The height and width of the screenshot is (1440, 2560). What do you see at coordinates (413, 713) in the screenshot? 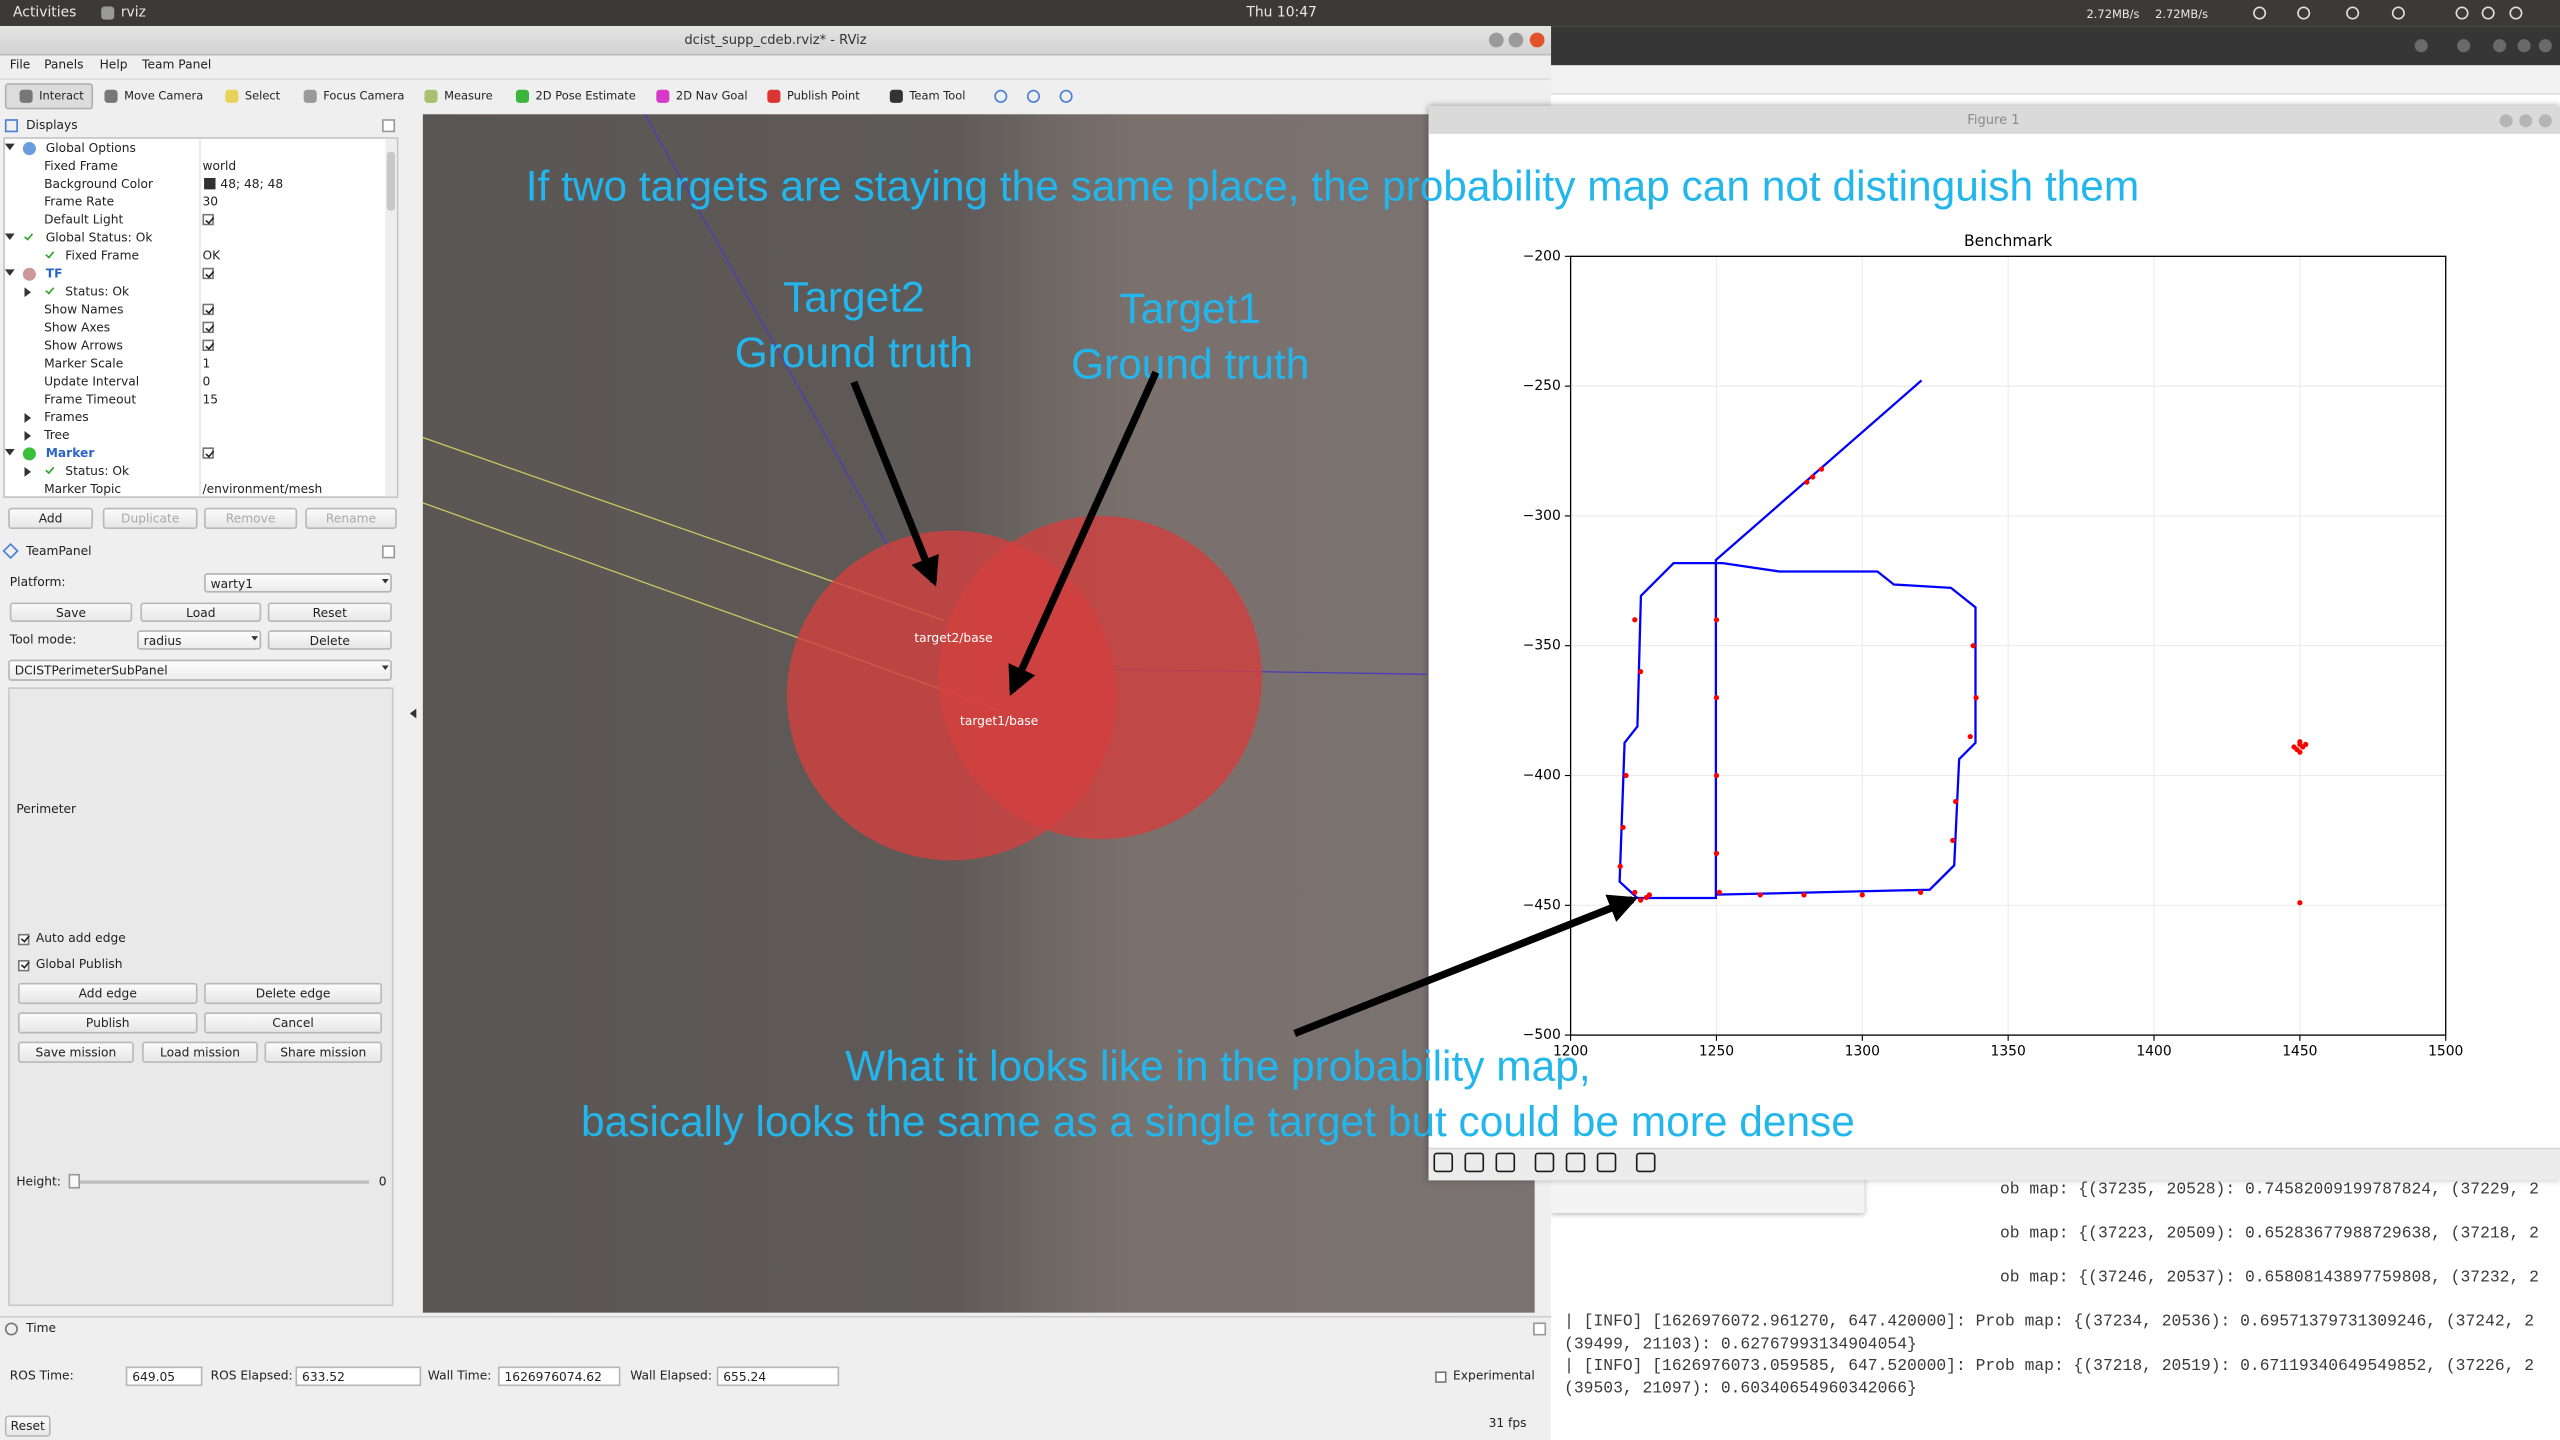
I see `collapse-handle` at bounding box center [413, 713].